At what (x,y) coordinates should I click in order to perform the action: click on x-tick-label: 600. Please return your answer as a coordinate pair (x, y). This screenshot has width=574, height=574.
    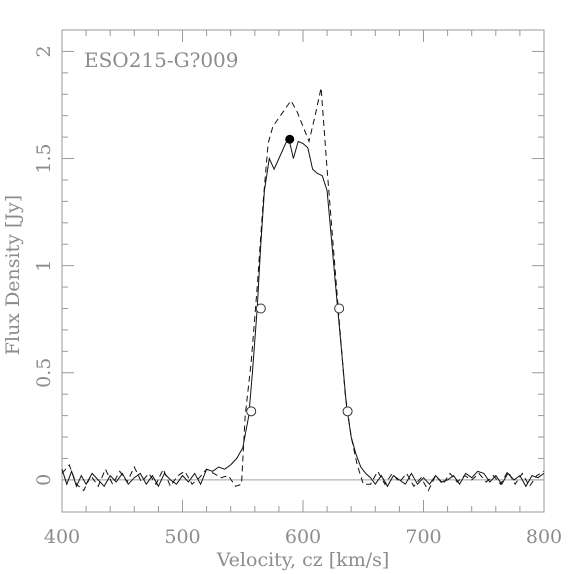
    Looking at the image, I should click on (303, 537).